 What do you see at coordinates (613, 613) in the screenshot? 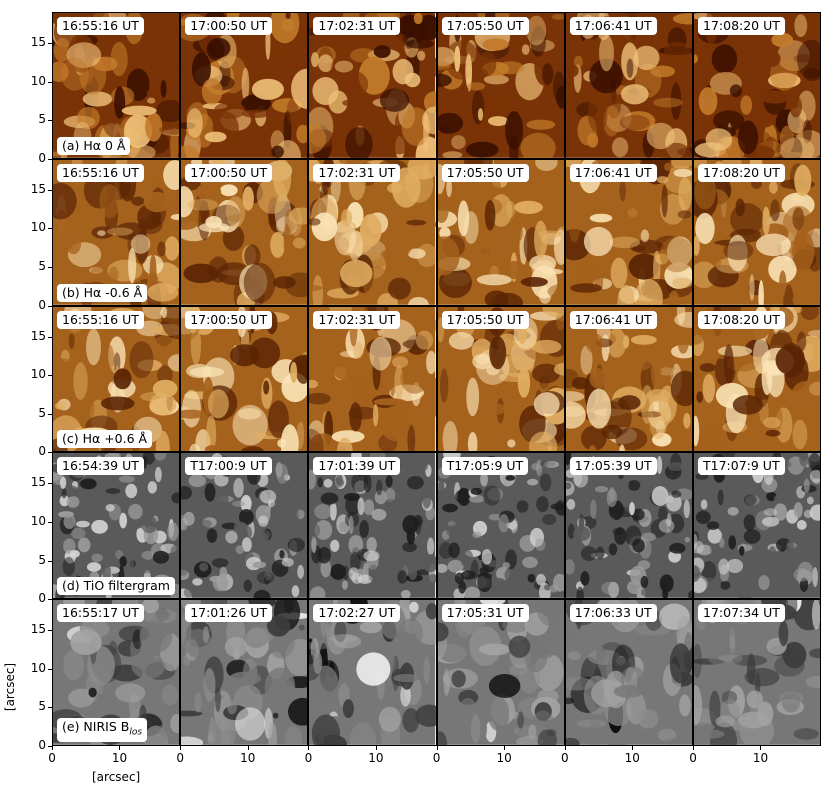
I see `timestamp-label: 17:06:33 UT` at bounding box center [613, 613].